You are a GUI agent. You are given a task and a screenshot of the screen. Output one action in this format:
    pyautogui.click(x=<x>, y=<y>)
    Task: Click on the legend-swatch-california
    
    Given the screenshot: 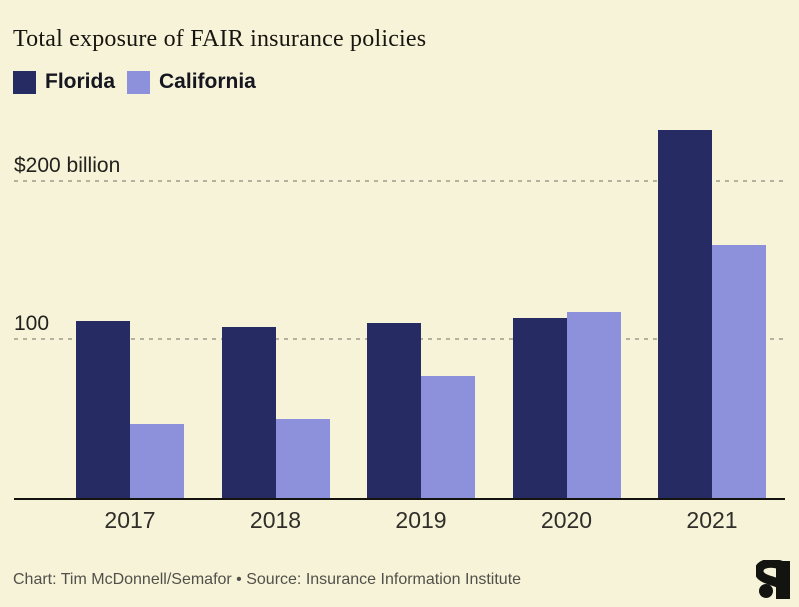 What is the action you would take?
    pyautogui.click(x=139, y=82)
    